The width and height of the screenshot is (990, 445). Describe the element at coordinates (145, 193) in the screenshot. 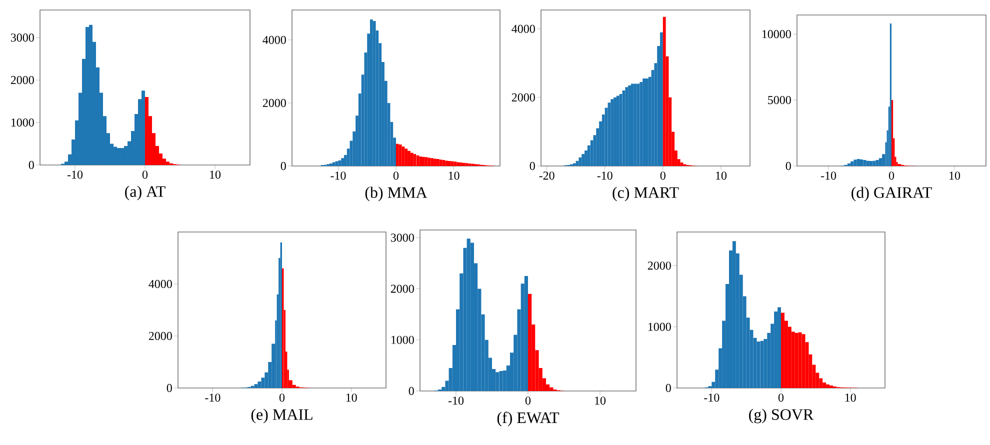

I see `text: (a) AT` at that location.